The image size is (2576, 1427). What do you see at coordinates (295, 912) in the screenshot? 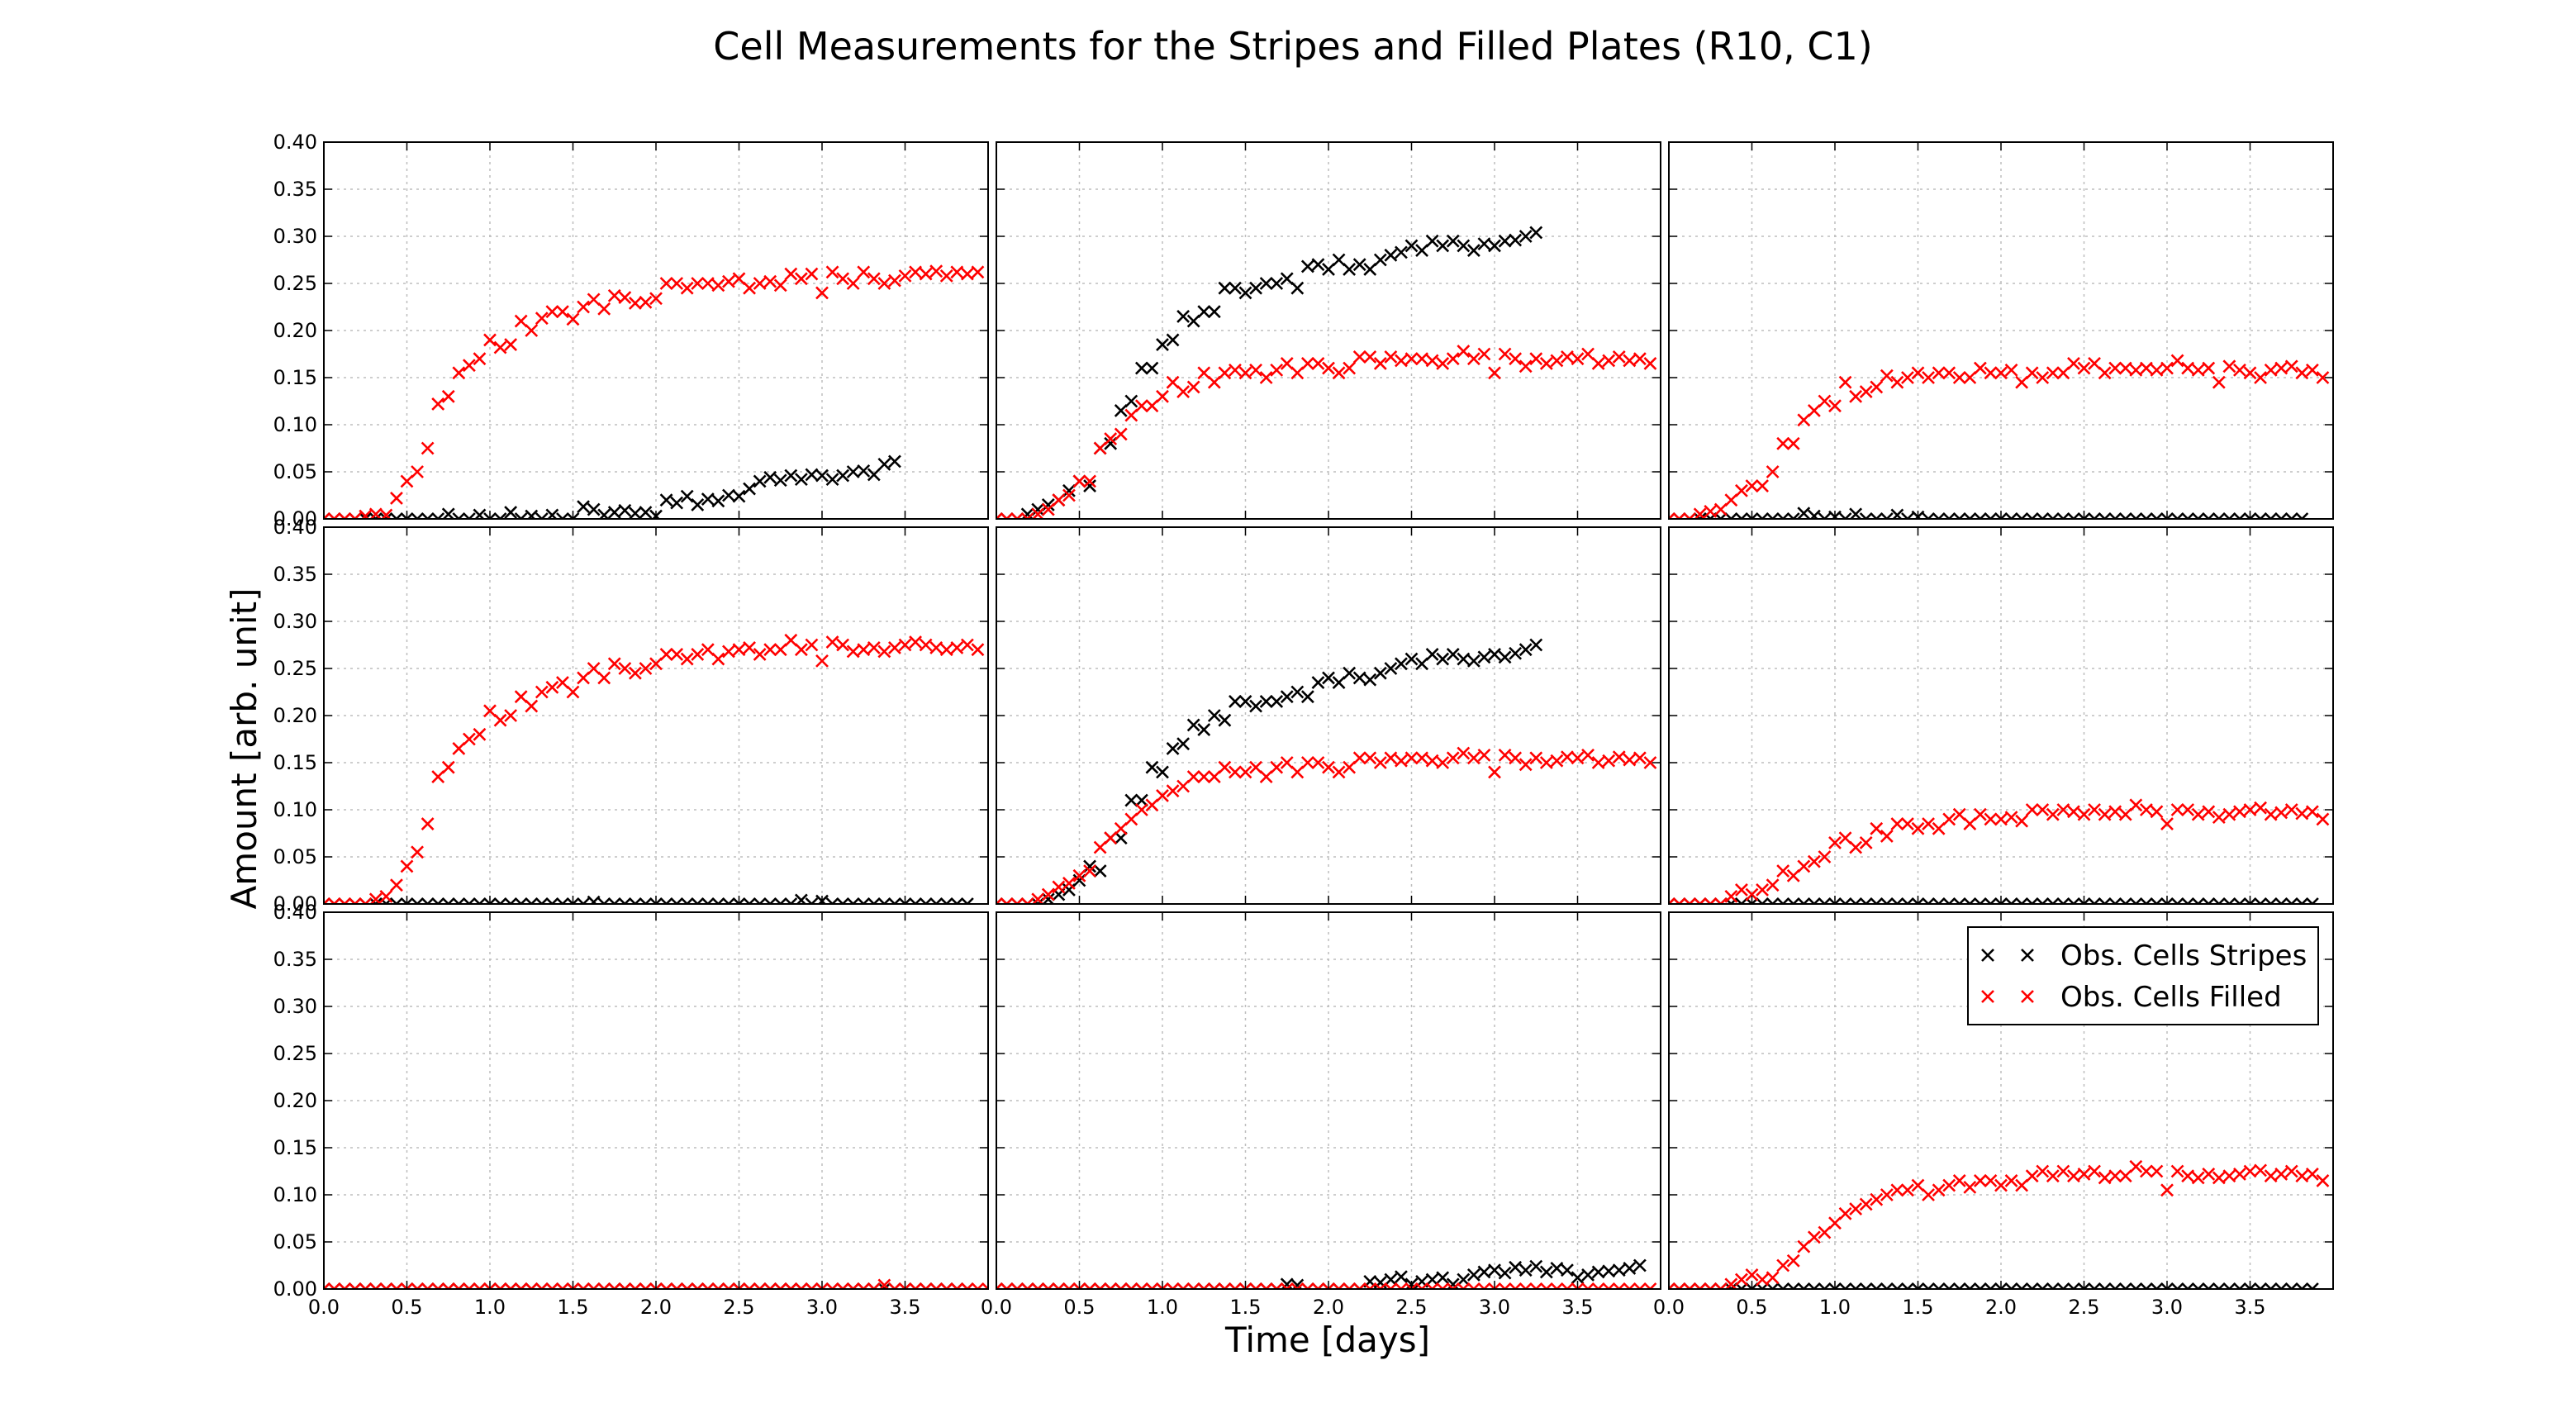
I see `y-tick-label: 0.40` at bounding box center [295, 912].